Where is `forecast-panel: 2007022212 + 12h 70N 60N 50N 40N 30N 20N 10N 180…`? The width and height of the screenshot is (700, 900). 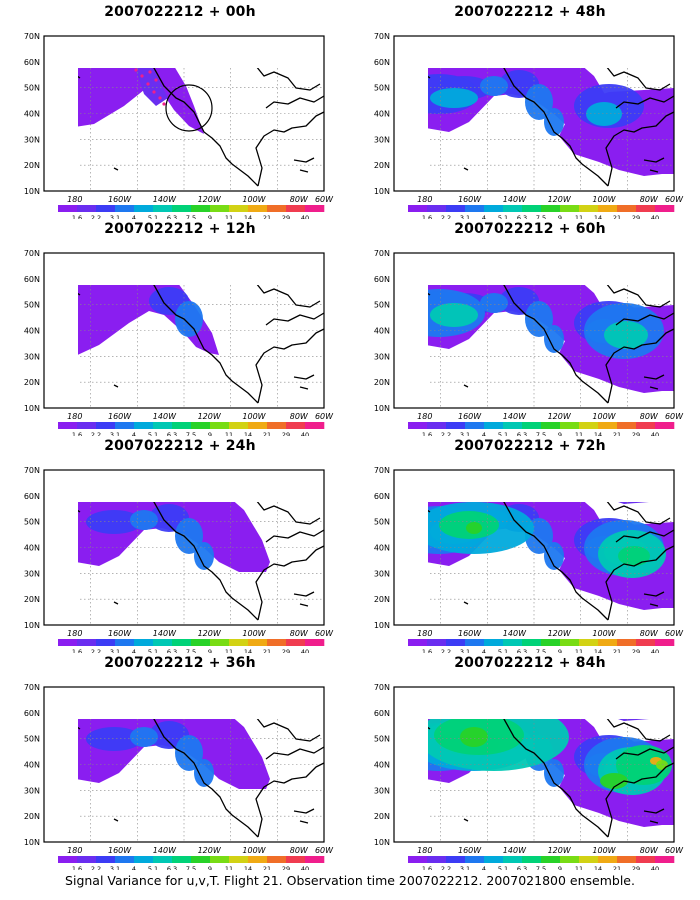 forecast-panel: 2007022212 + 12h 70N 60N 50N 40N 30N 20N 10N 180… is located at coordinates (180, 328).